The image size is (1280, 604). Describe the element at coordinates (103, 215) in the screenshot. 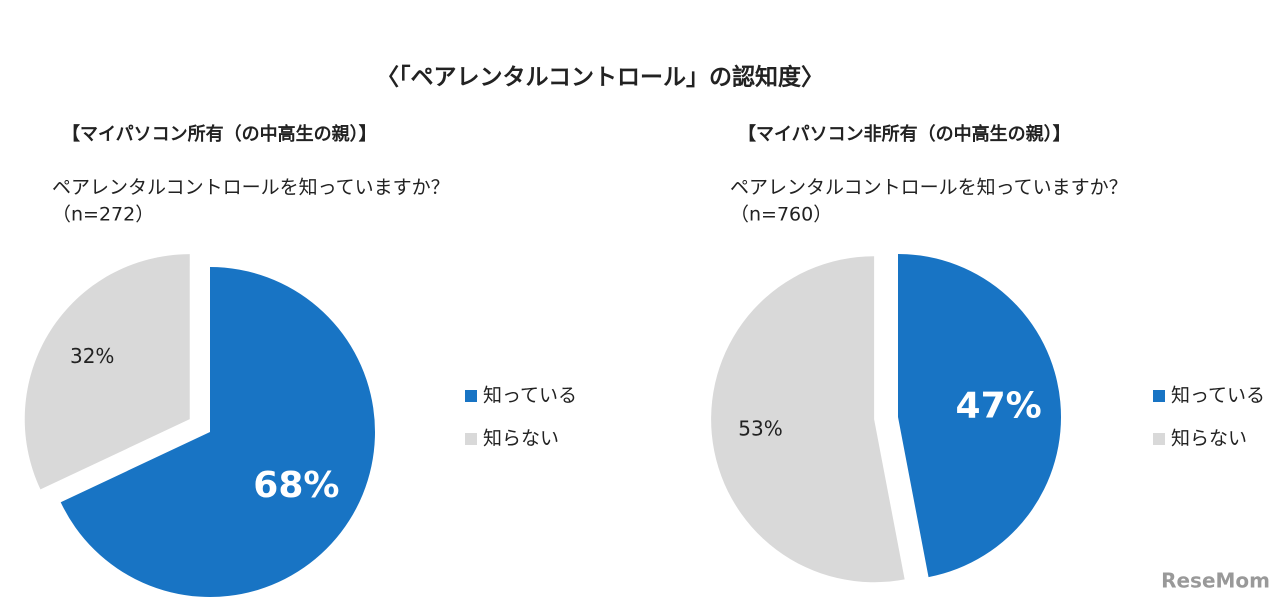

I see `sample-size: （n=272）` at that location.